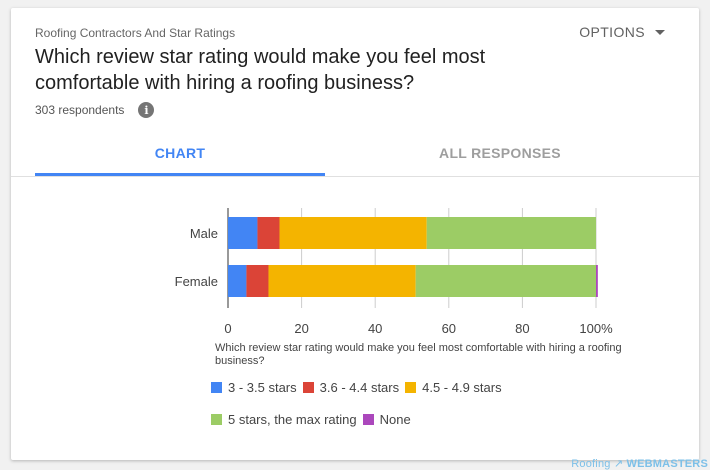 The width and height of the screenshot is (710, 470). Describe the element at coordinates (596, 328) in the screenshot. I see `x-tick-label: 100%` at that location.